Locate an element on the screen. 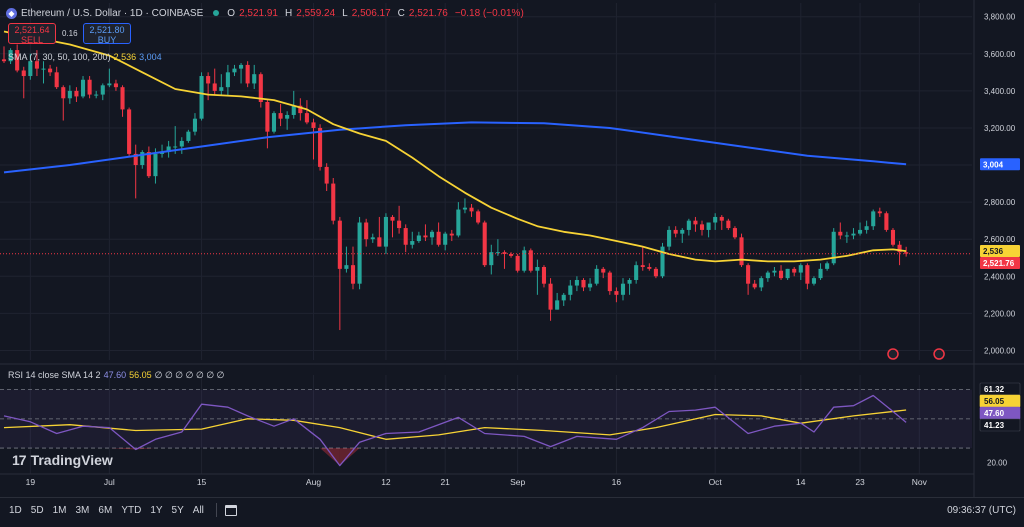 This screenshot has width=1024, height=527. symbol-title: Ethereum / U.S. Dollar · 1D · COINBASE is located at coordinates (112, 13).